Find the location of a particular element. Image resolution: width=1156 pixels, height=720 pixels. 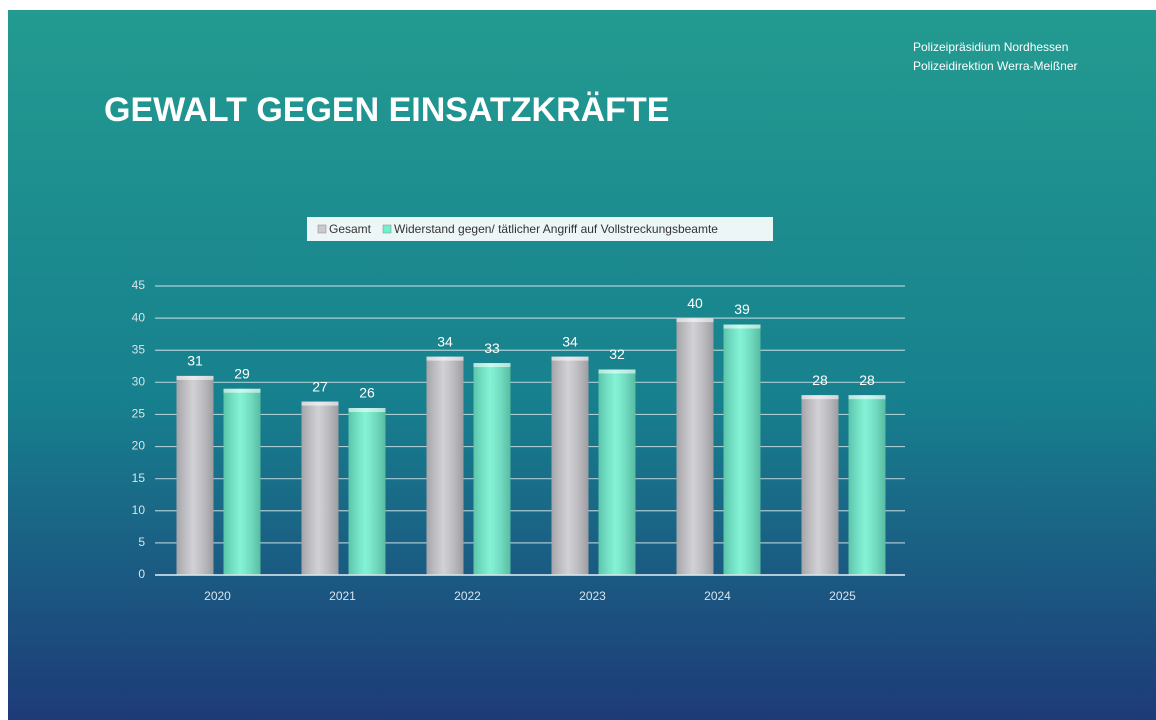

data-label: 33 is located at coordinates (492, 348).